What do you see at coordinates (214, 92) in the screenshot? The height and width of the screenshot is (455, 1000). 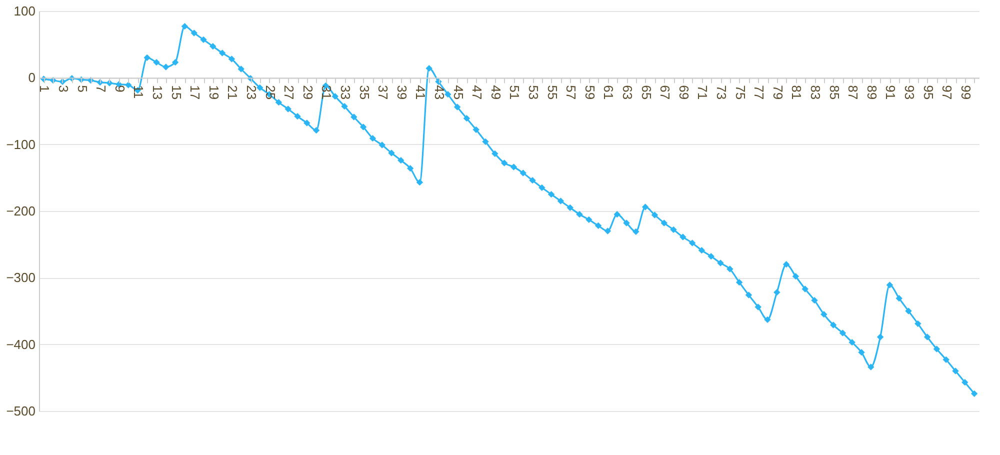 I see `x-tick-label: 19` at bounding box center [214, 92].